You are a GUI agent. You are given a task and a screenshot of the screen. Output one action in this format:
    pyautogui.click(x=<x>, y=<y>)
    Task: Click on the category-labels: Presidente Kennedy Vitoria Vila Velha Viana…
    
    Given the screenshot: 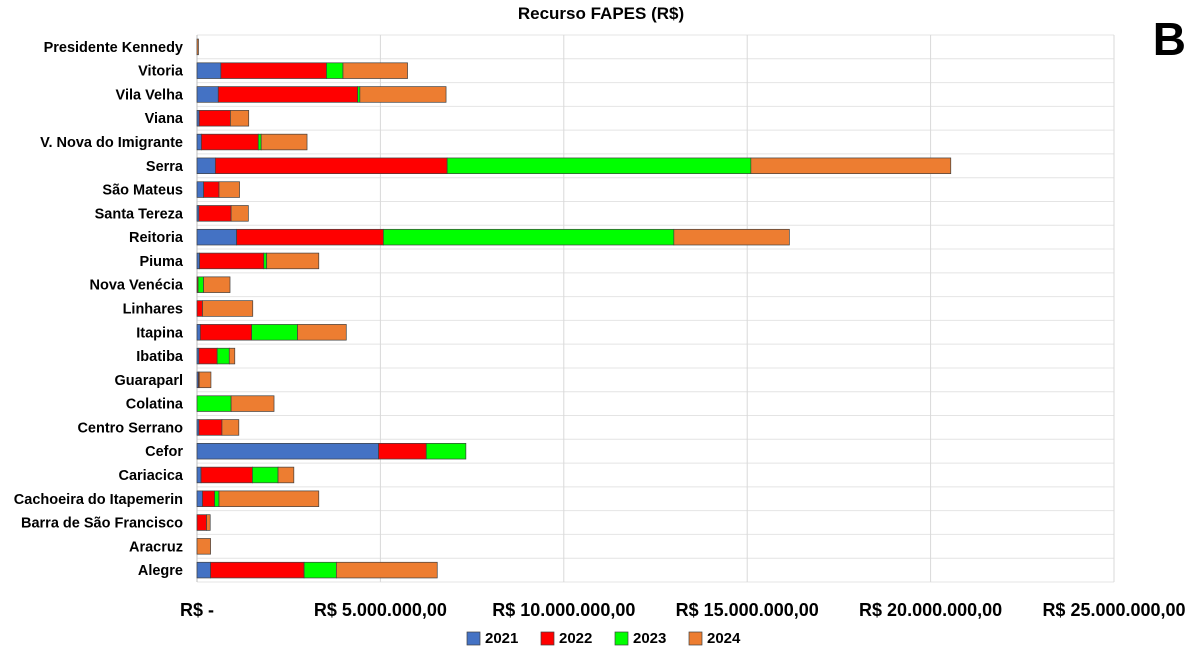 What is the action you would take?
    pyautogui.click(x=99, y=309)
    